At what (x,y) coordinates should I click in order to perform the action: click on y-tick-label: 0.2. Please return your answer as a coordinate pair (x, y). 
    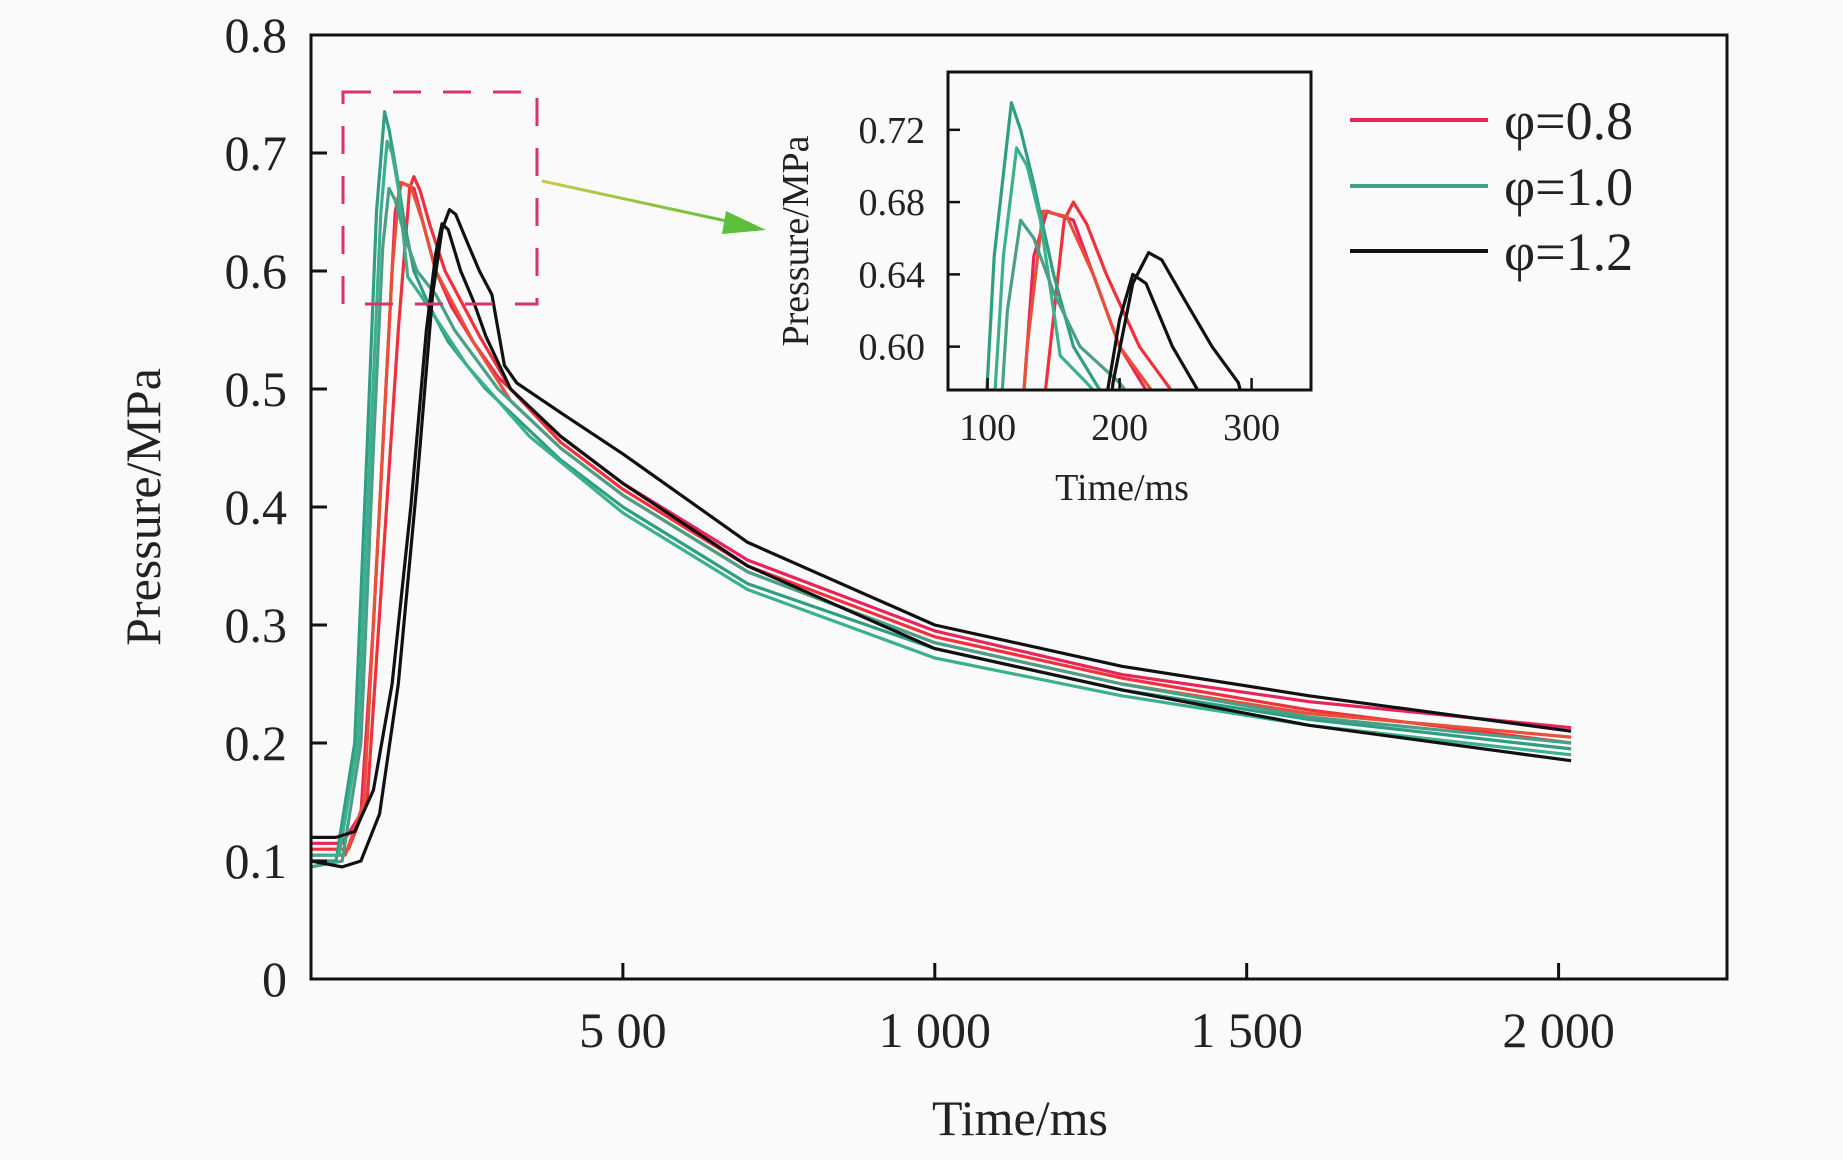
    Looking at the image, I should click on (256, 743).